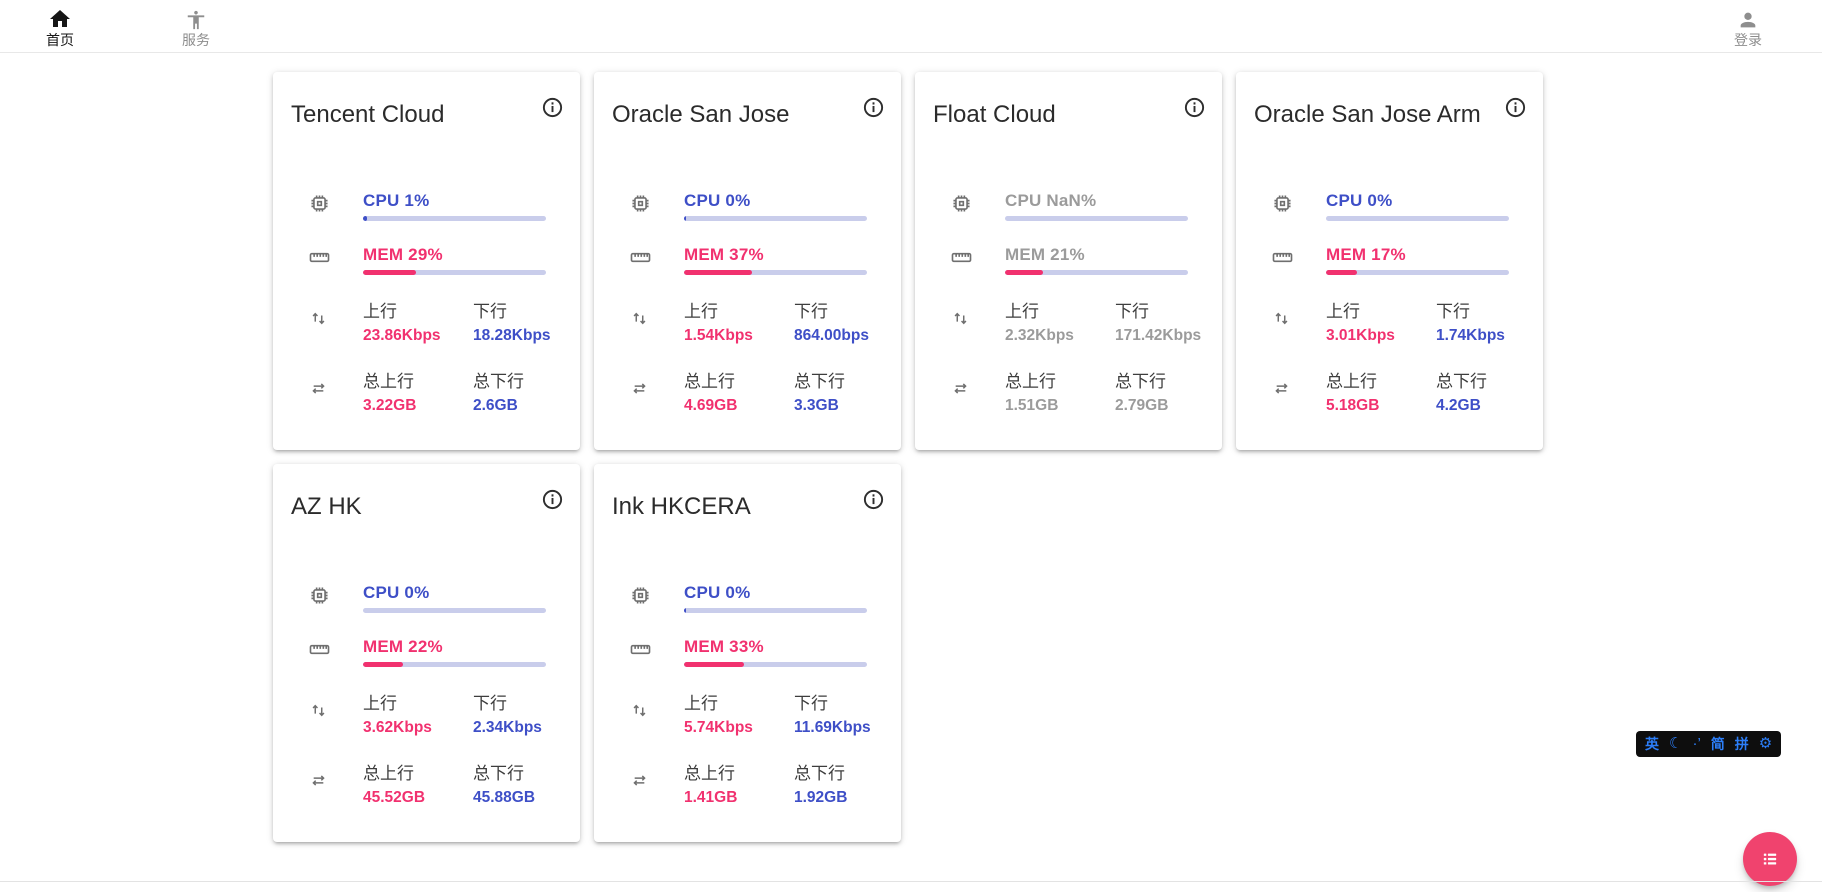 The image size is (1822, 892). What do you see at coordinates (196, 39) in the screenshot?
I see `nav-item-label: 服务` at bounding box center [196, 39].